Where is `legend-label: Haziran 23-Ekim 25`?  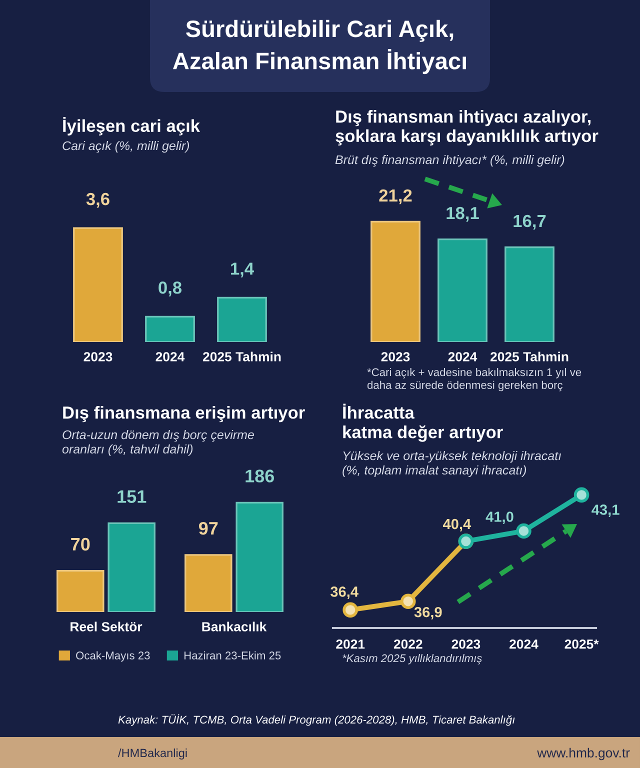
legend-label: Haziran 23-Ekim 25 is located at coordinates (232, 655).